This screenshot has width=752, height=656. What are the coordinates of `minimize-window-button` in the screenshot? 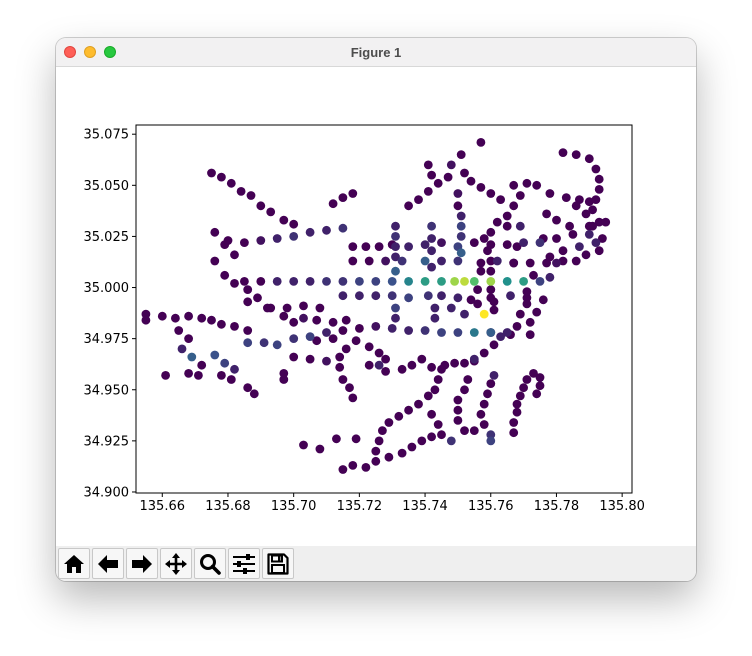 It's located at (90, 52).